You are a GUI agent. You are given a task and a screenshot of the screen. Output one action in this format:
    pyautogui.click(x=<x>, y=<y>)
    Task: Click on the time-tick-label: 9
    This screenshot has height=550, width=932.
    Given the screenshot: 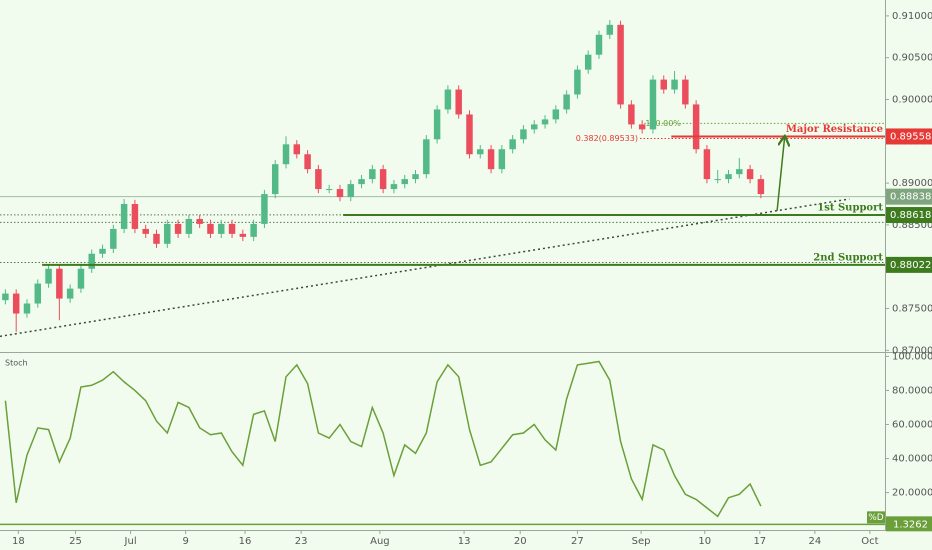 What is the action you would take?
    pyautogui.click(x=185, y=541)
    